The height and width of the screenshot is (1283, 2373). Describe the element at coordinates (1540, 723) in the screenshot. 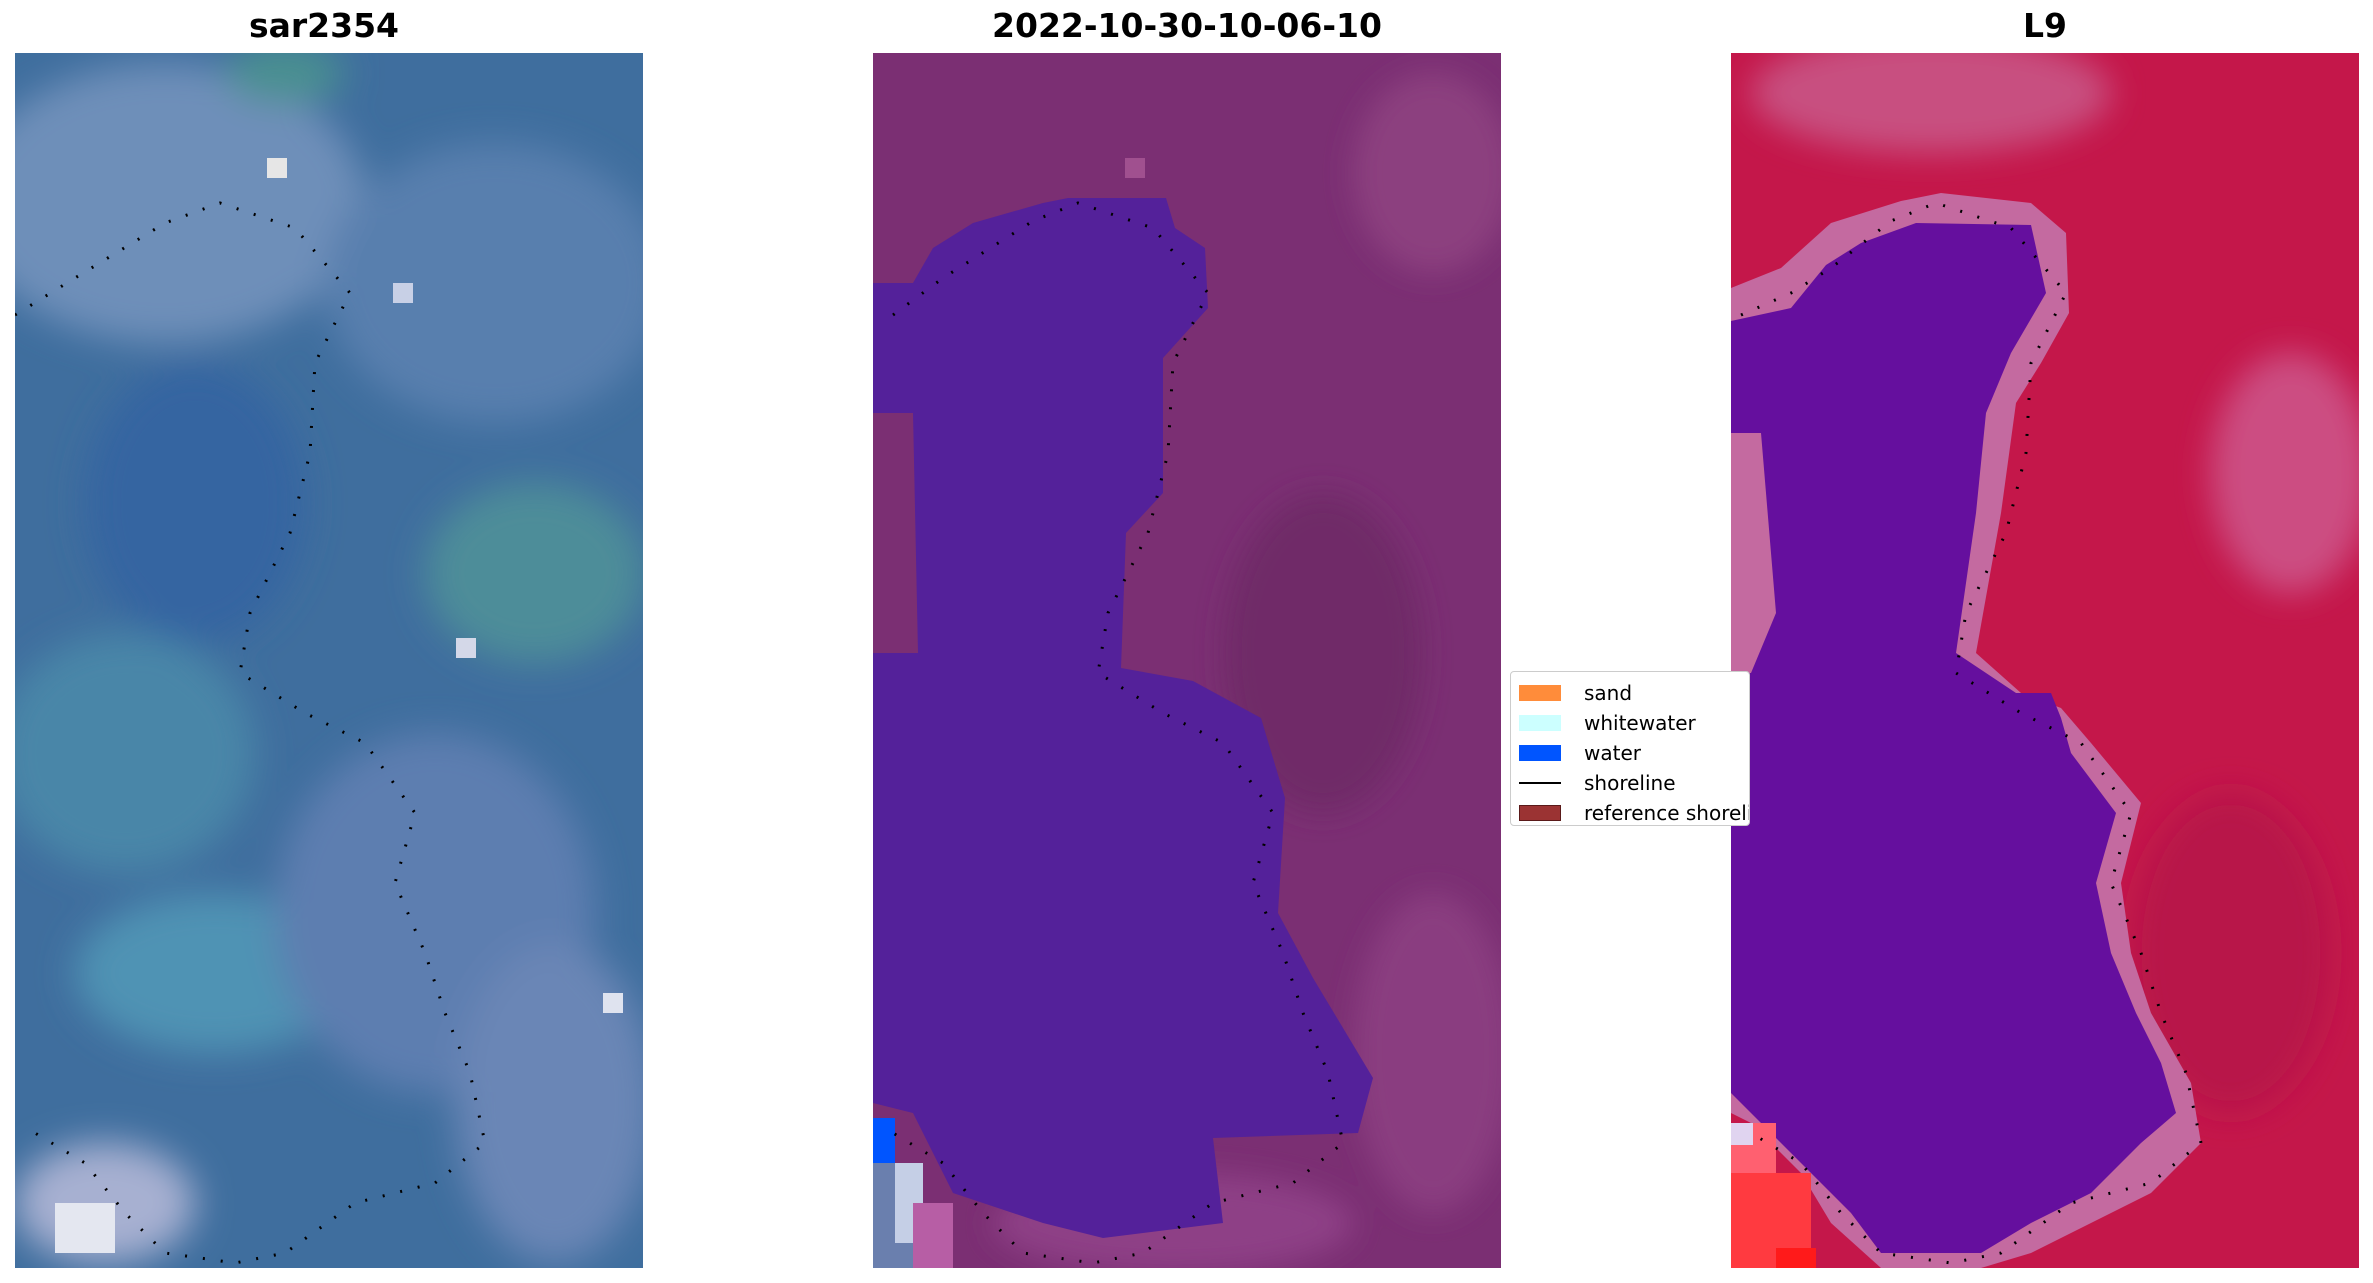

I see `whitewater-swatch` at that location.